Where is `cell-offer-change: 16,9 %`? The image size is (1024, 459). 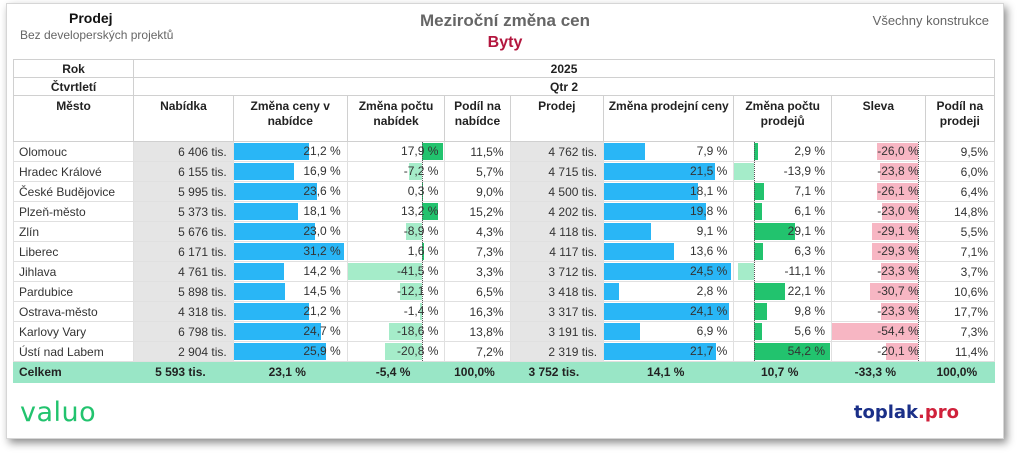
cell-offer-change: 16,9 % is located at coordinates (290, 171).